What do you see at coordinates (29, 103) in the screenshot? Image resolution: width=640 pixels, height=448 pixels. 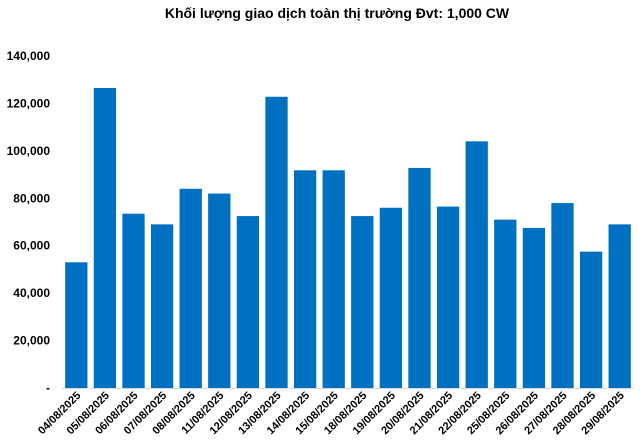 I see `y-tick-label: 120,000` at bounding box center [29, 103].